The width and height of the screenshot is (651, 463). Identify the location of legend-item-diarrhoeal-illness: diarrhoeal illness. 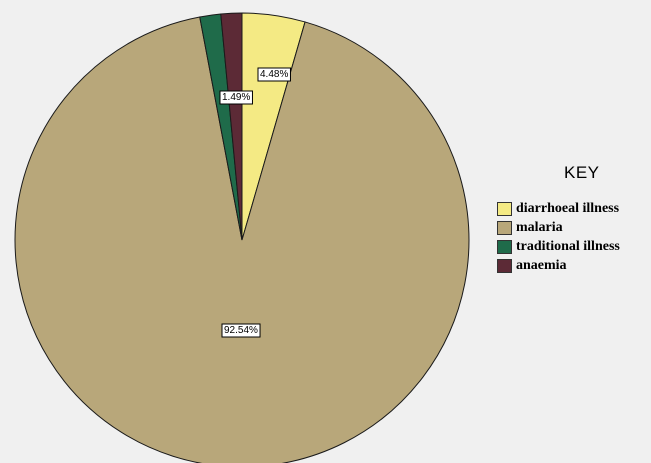
(558, 209).